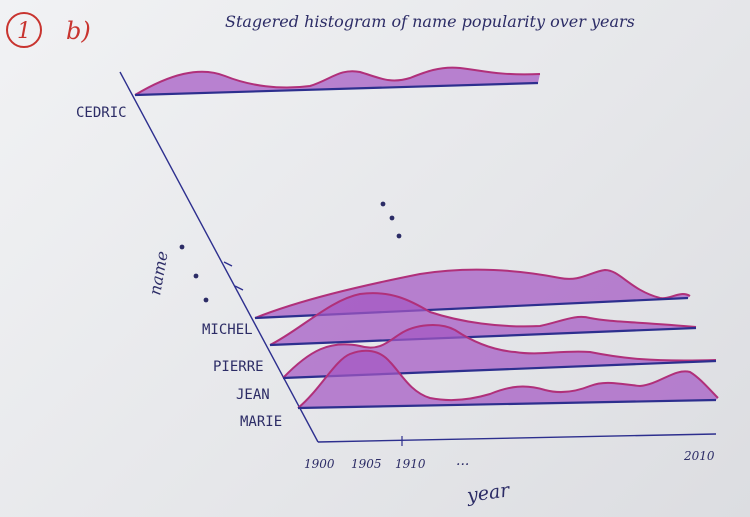 This screenshot has width=750, height=517. Describe the element at coordinates (261, 422) in the screenshot. I see `name-label-marie: MARIE` at that location.